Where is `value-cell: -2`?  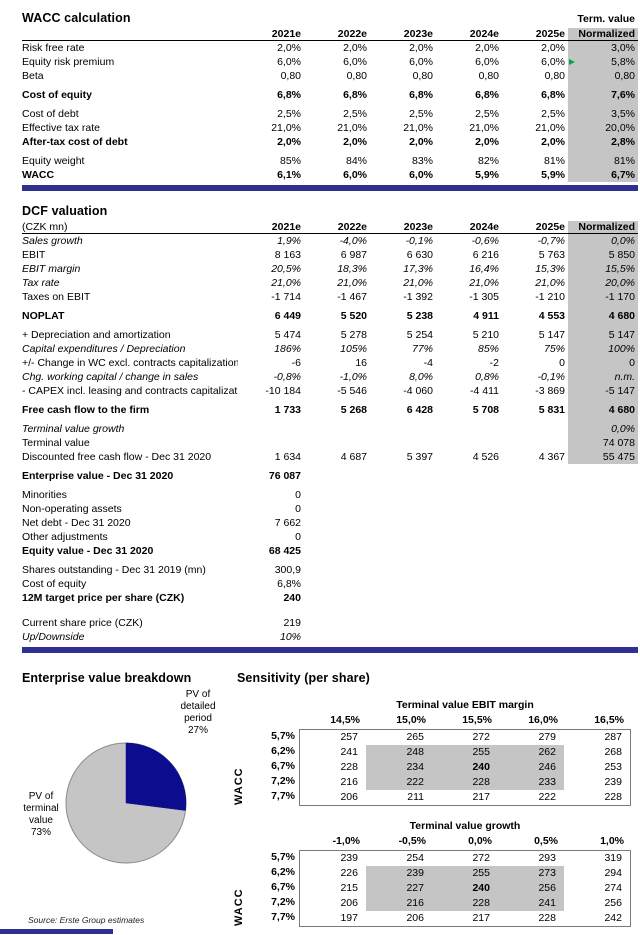
value-cell: -2 is located at coordinates (494, 363).